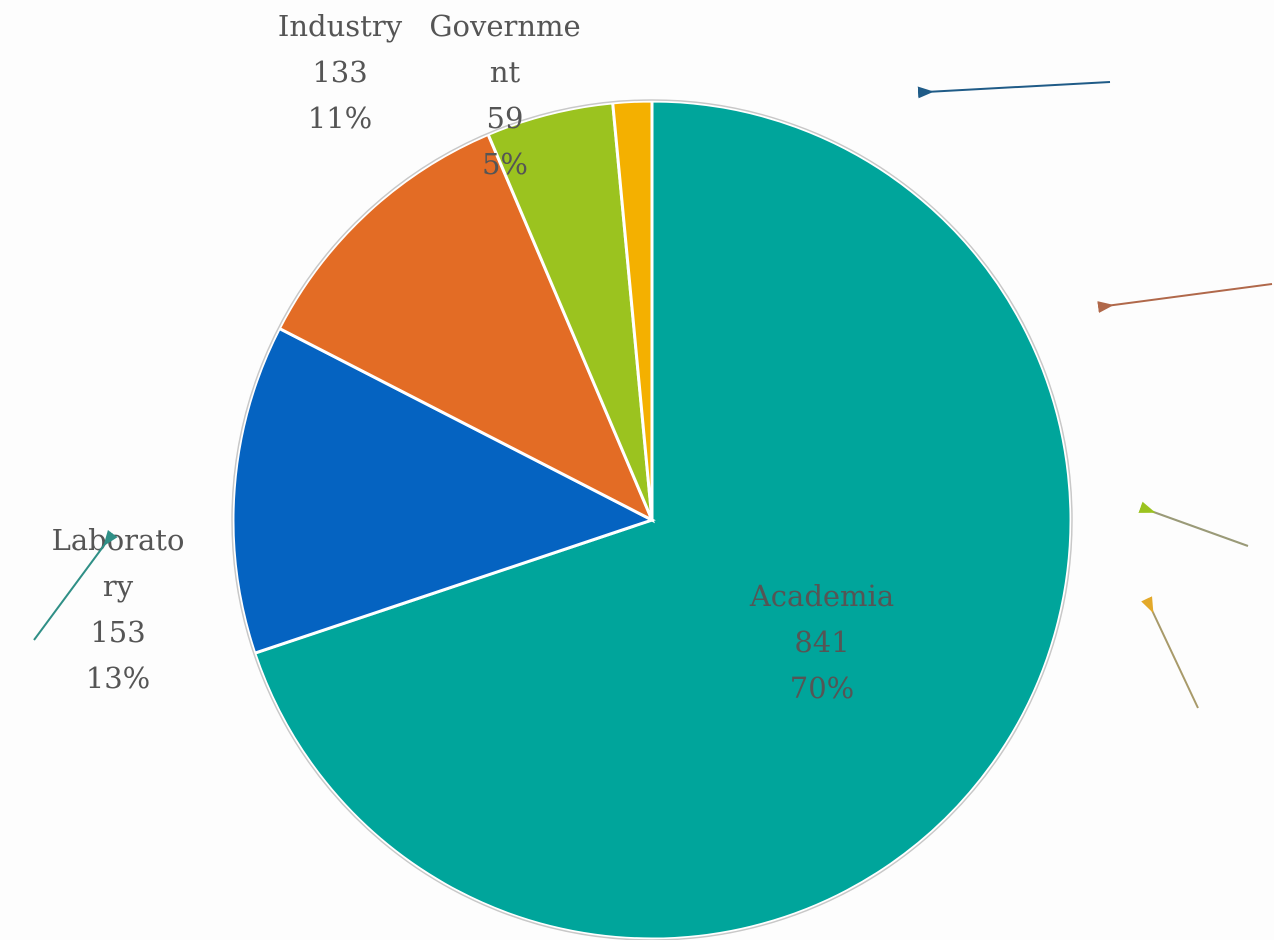 The height and width of the screenshot is (940, 1274). Describe the element at coordinates (822, 688) in the screenshot. I see `percent-label: 70%` at that location.